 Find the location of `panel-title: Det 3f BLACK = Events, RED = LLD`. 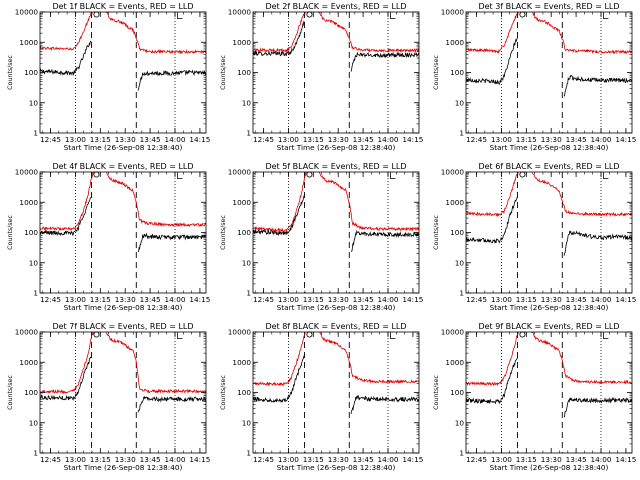

panel-title: Det 3f BLACK = Events, RED = LLD is located at coordinates (548, 6).